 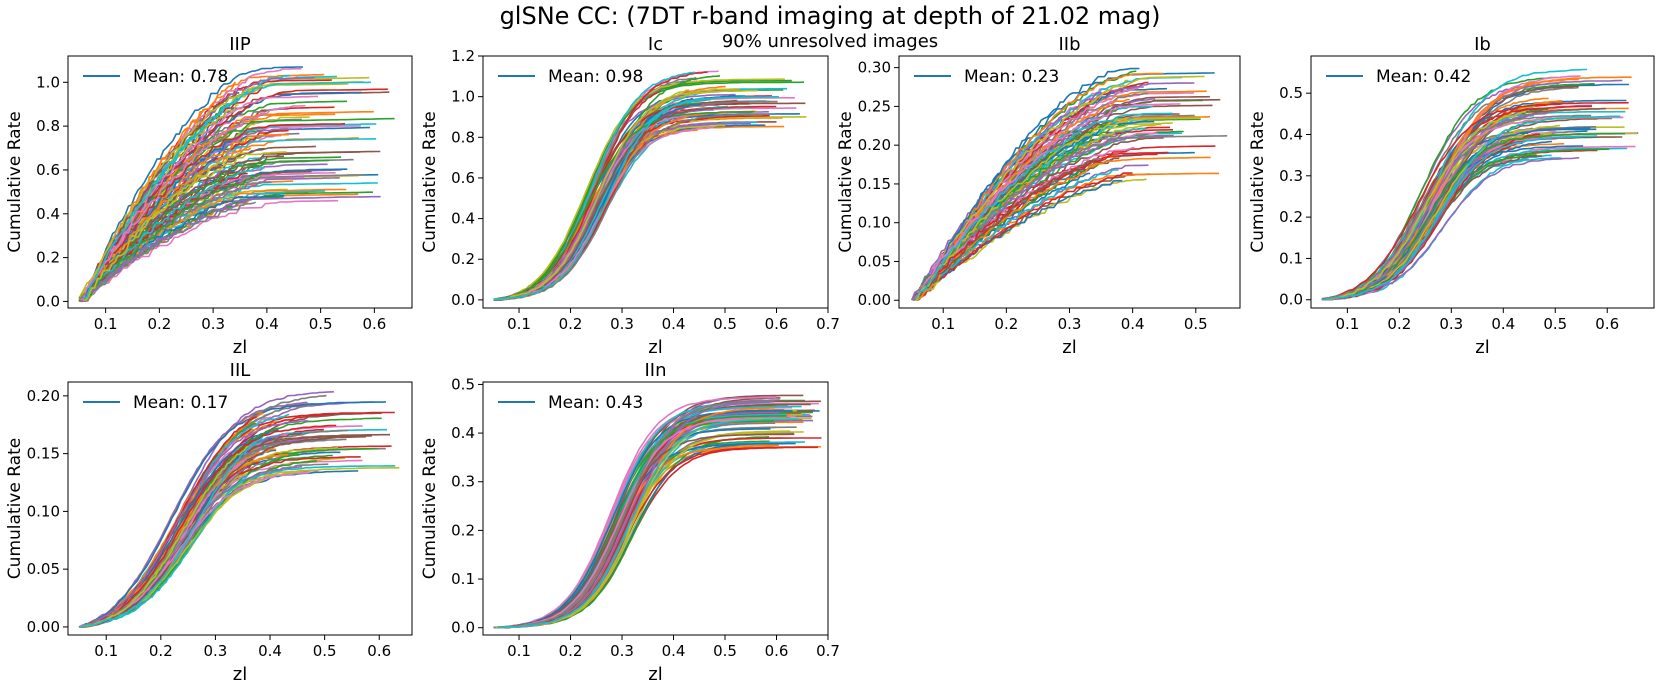 What do you see at coordinates (986, 77) in the screenshot?
I see `legend: Mean: 0.23` at bounding box center [986, 77].